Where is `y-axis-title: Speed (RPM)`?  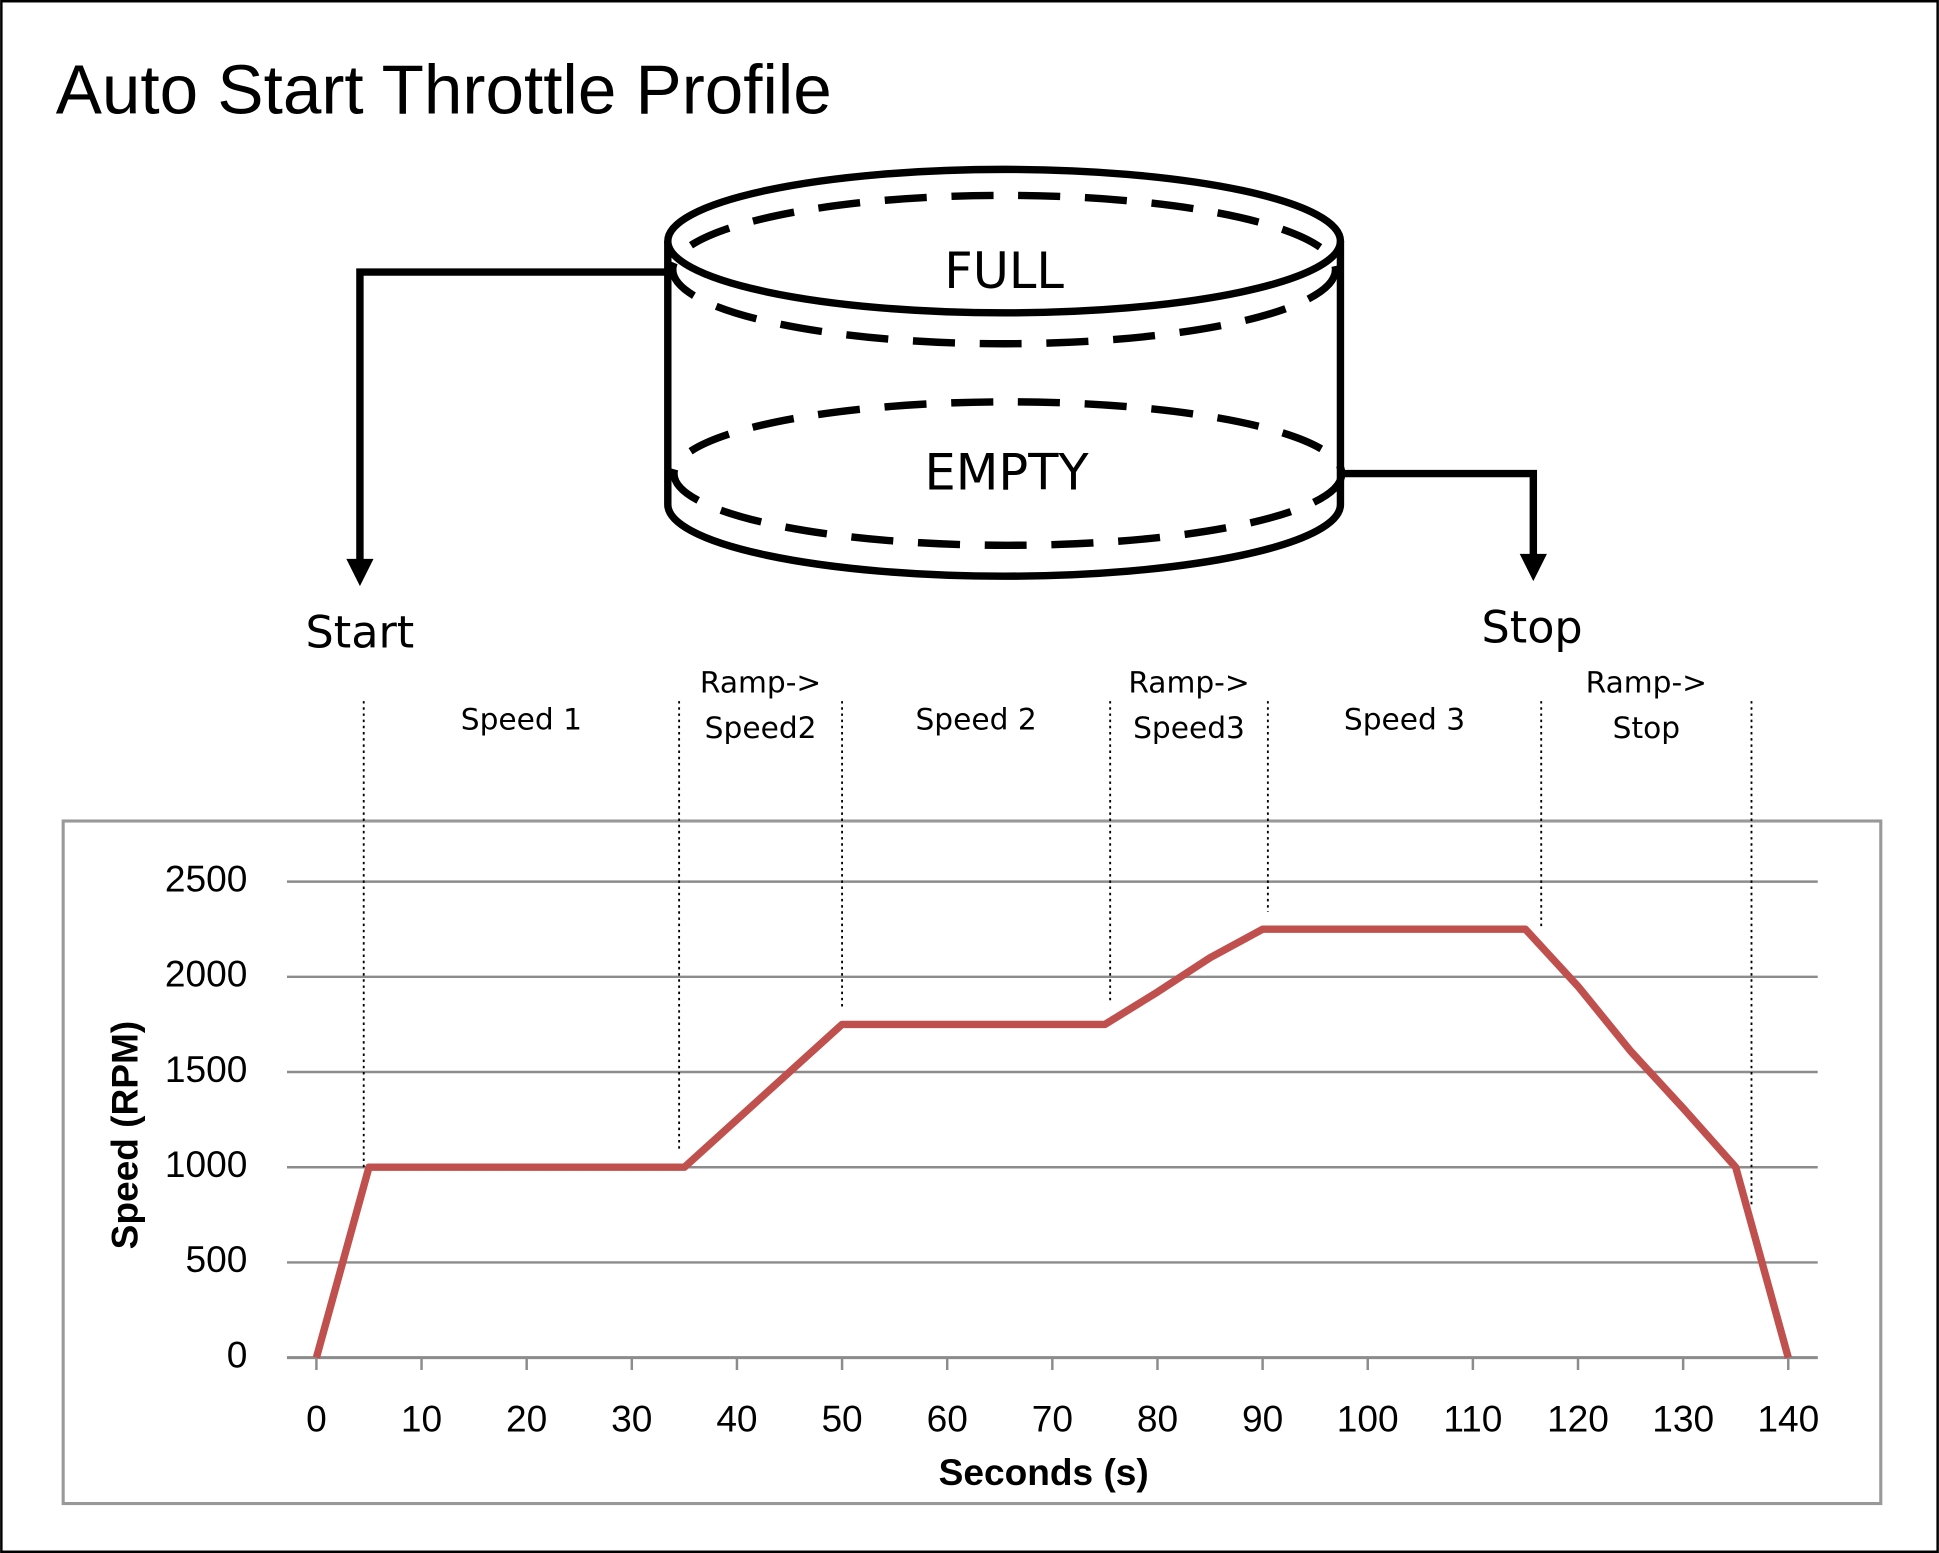
y-axis-title: Speed (RPM) is located at coordinates (124, 1135).